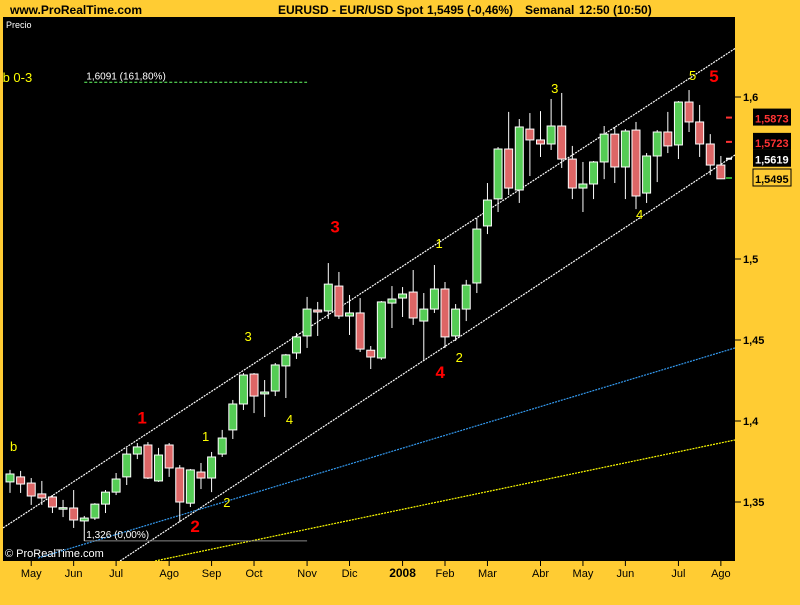 The width and height of the screenshot is (800, 605). What do you see at coordinates (615, 10) in the screenshot?
I see `time-label: 12:50 (10:50)` at bounding box center [615, 10].